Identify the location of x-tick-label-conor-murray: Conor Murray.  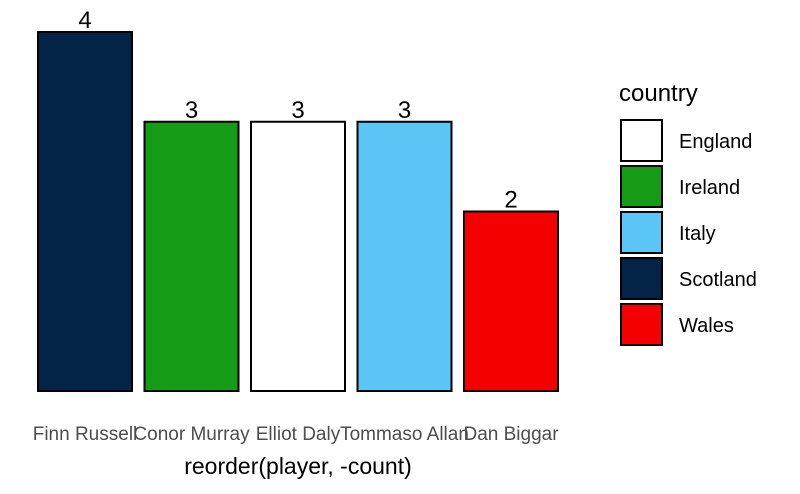
(191, 434).